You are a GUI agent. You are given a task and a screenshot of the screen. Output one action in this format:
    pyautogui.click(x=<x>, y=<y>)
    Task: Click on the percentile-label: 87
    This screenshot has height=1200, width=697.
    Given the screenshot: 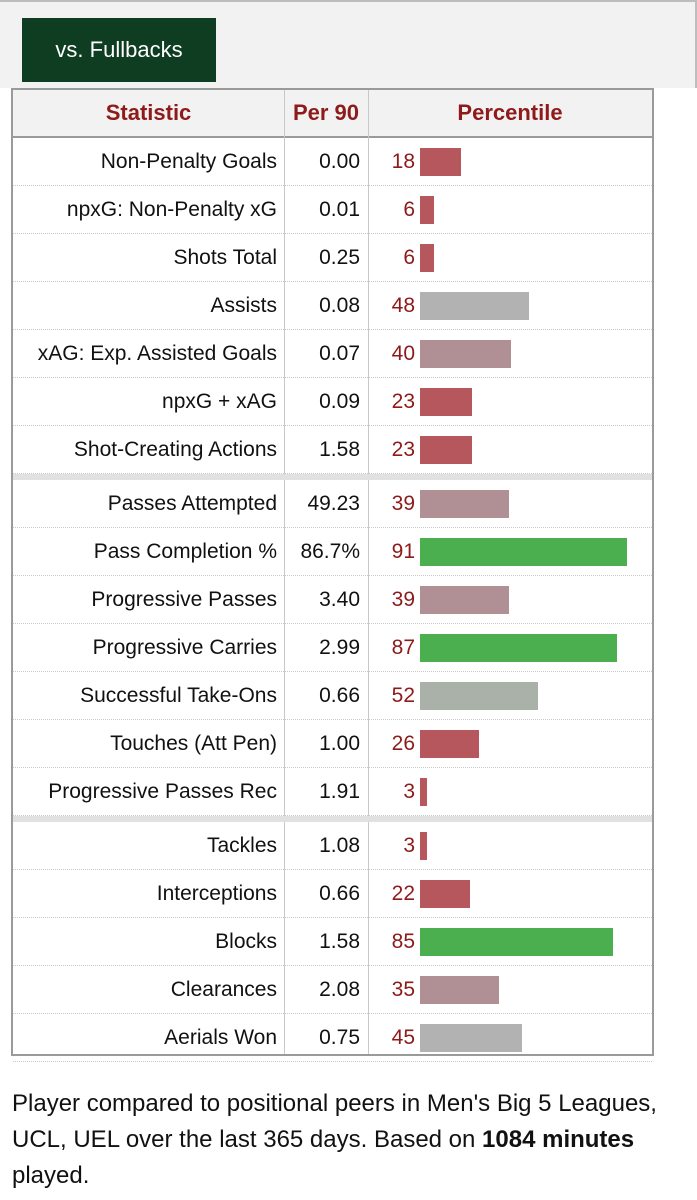 What is the action you would take?
    pyautogui.click(x=403, y=647)
    